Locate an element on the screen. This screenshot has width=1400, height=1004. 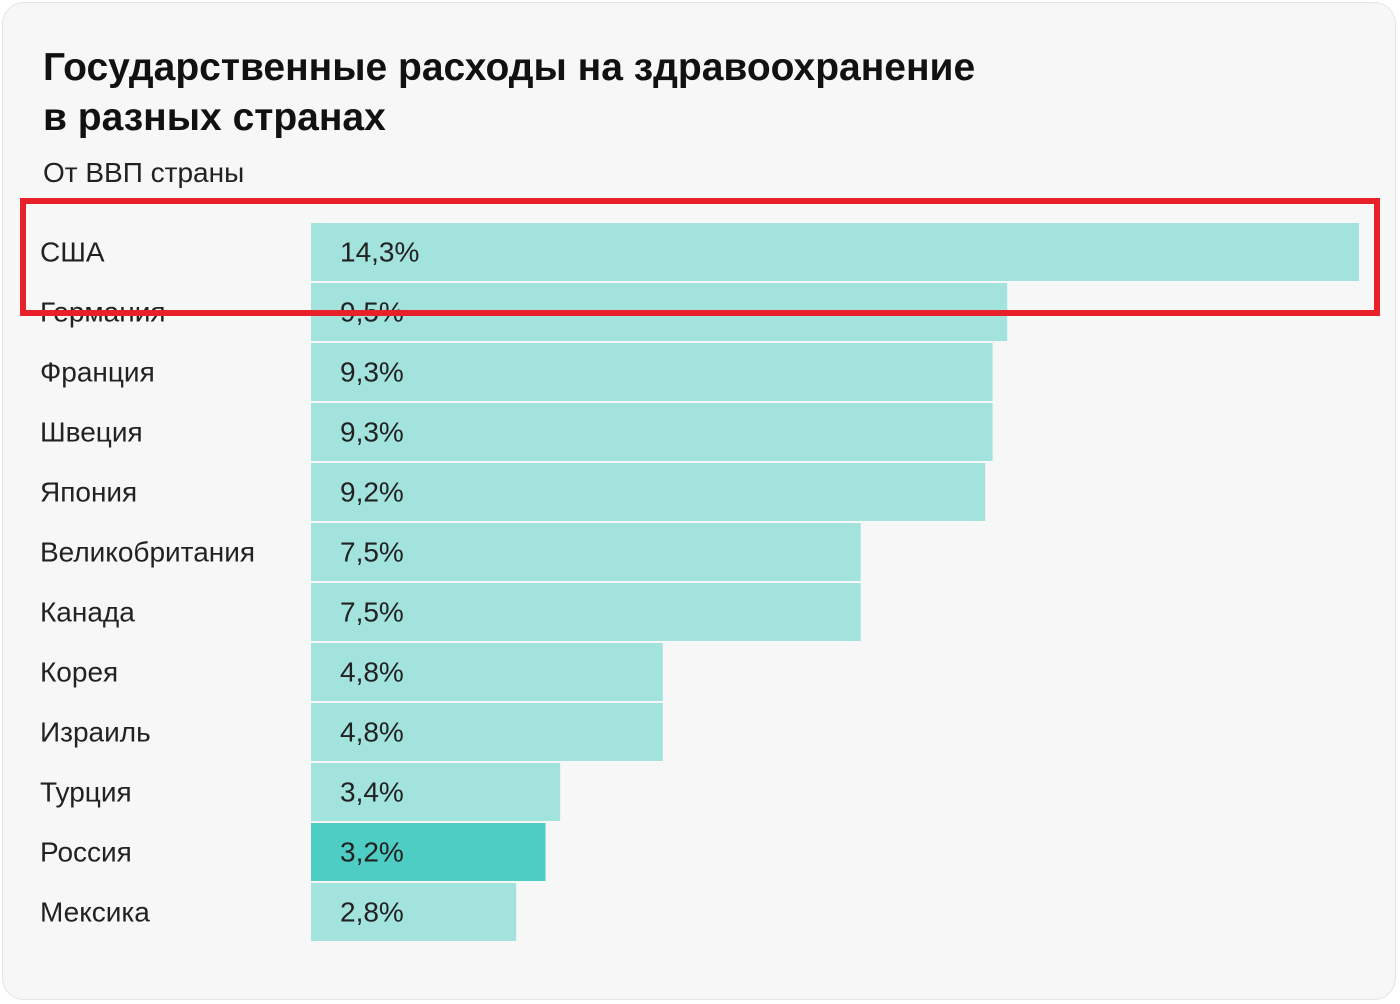
value-label-row-1: 9,5% is located at coordinates (372, 312).